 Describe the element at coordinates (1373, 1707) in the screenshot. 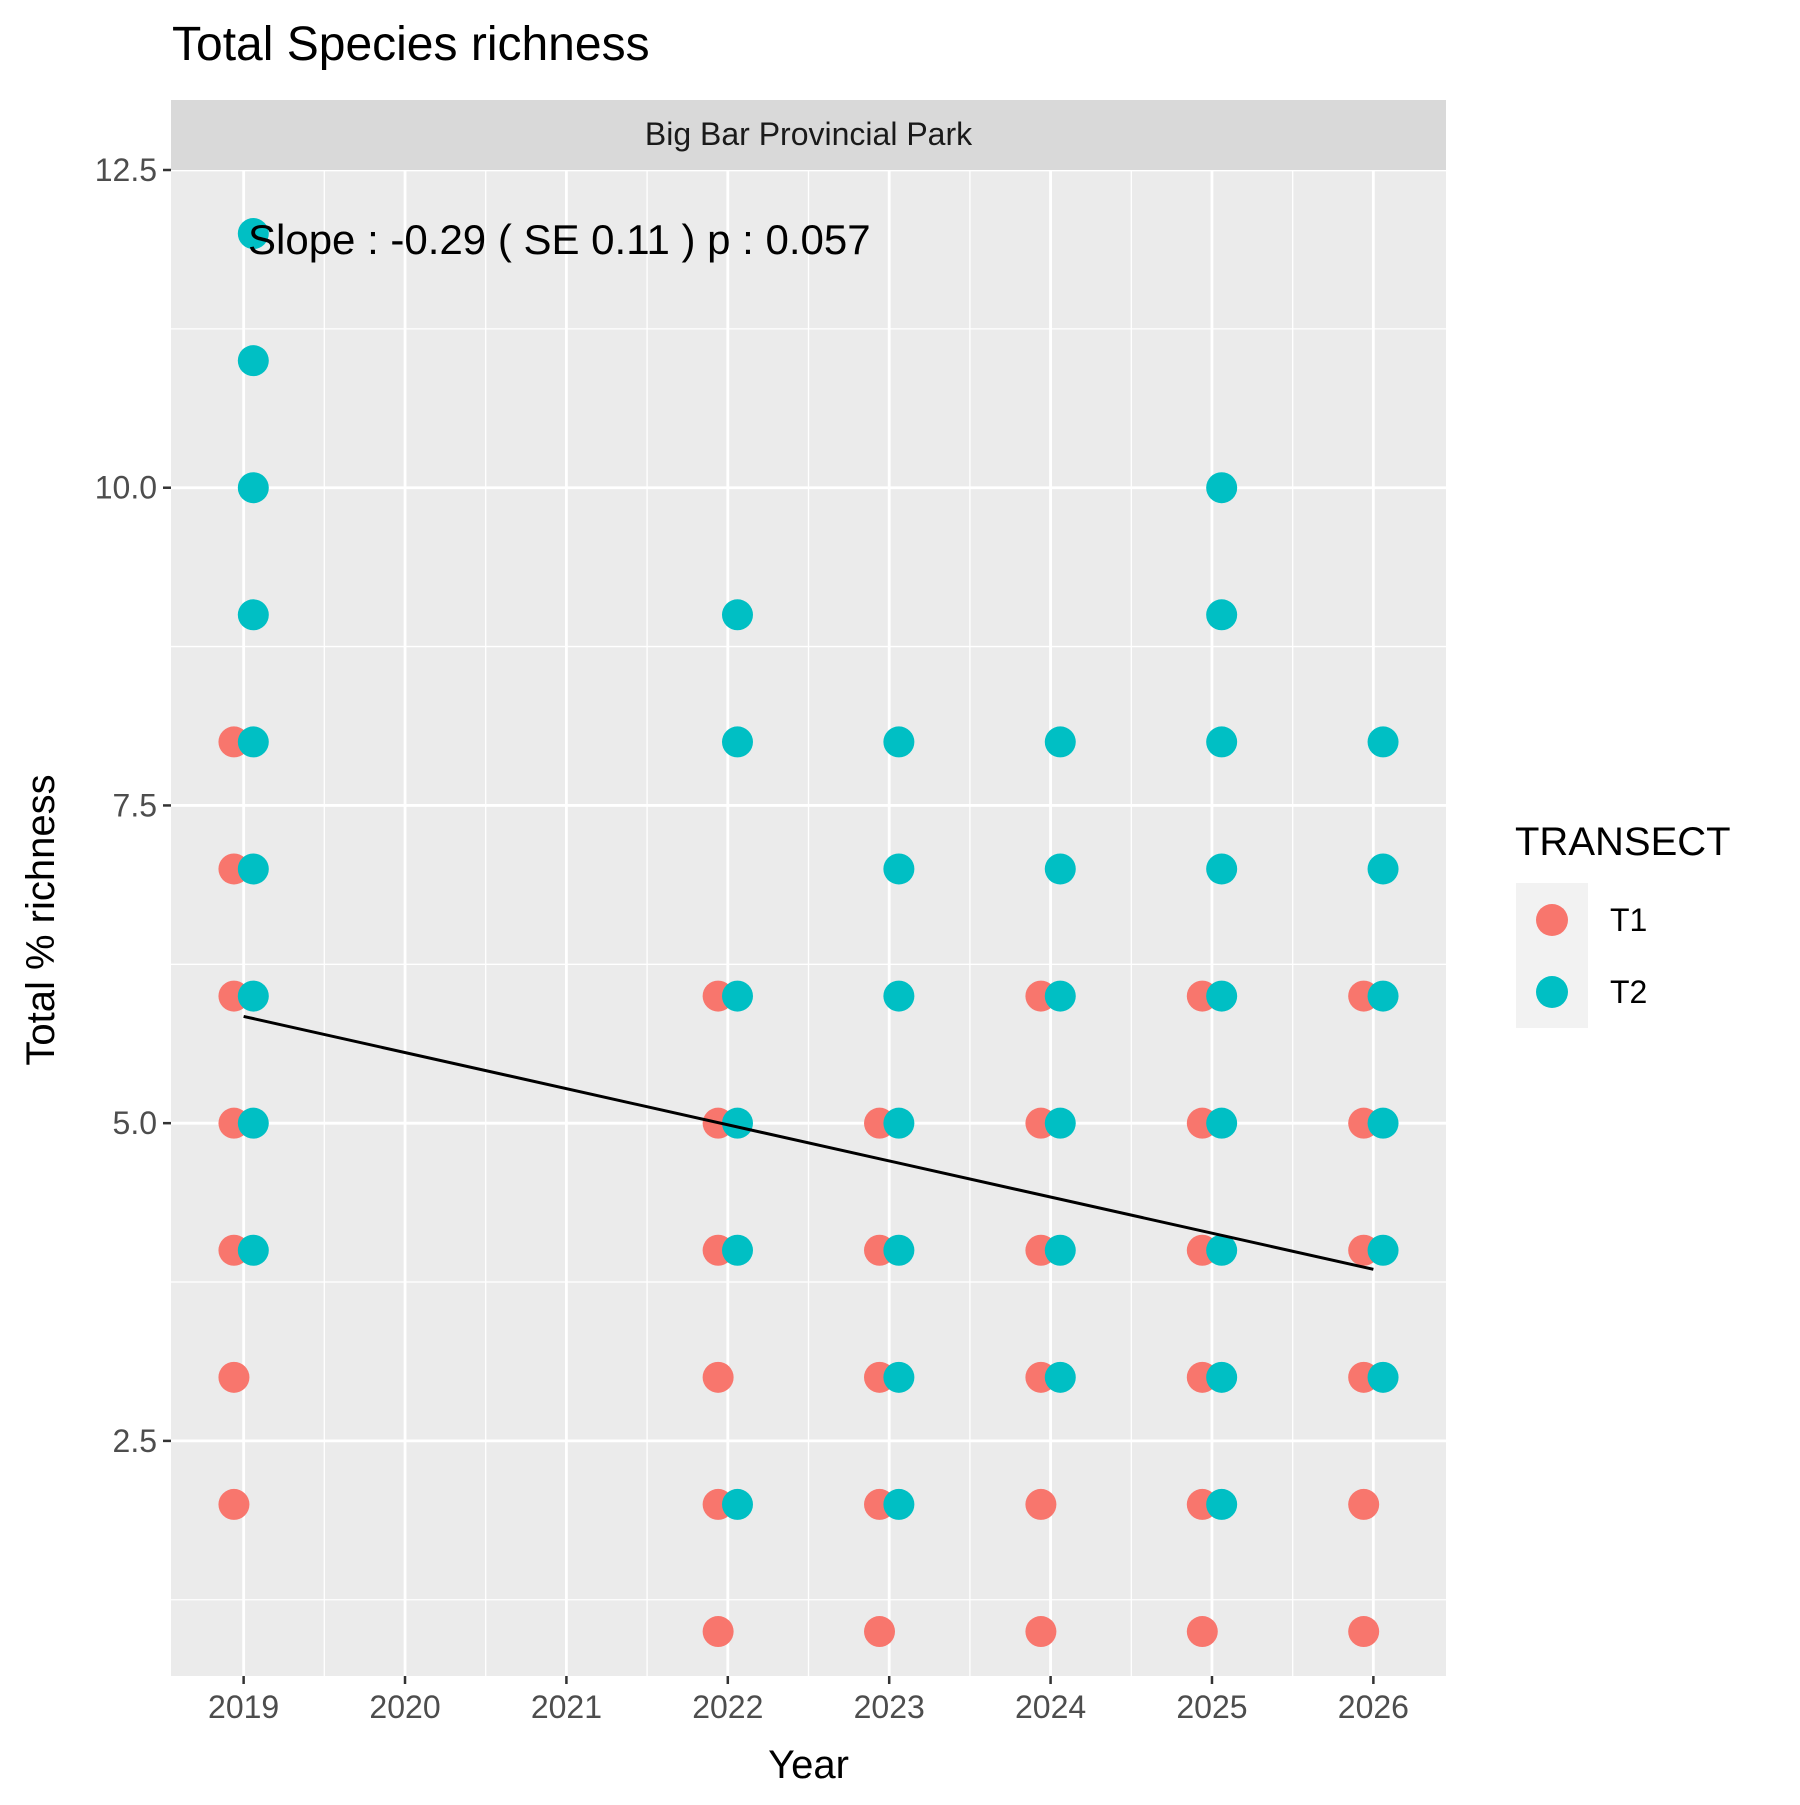

I see `x-tick-label: 2026` at that location.